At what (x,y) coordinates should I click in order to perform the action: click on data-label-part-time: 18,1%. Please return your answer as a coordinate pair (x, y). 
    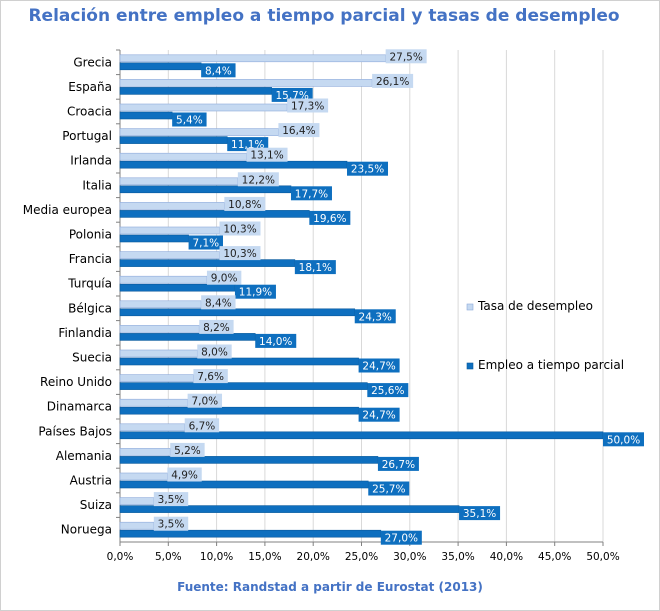
    Looking at the image, I should click on (315, 268).